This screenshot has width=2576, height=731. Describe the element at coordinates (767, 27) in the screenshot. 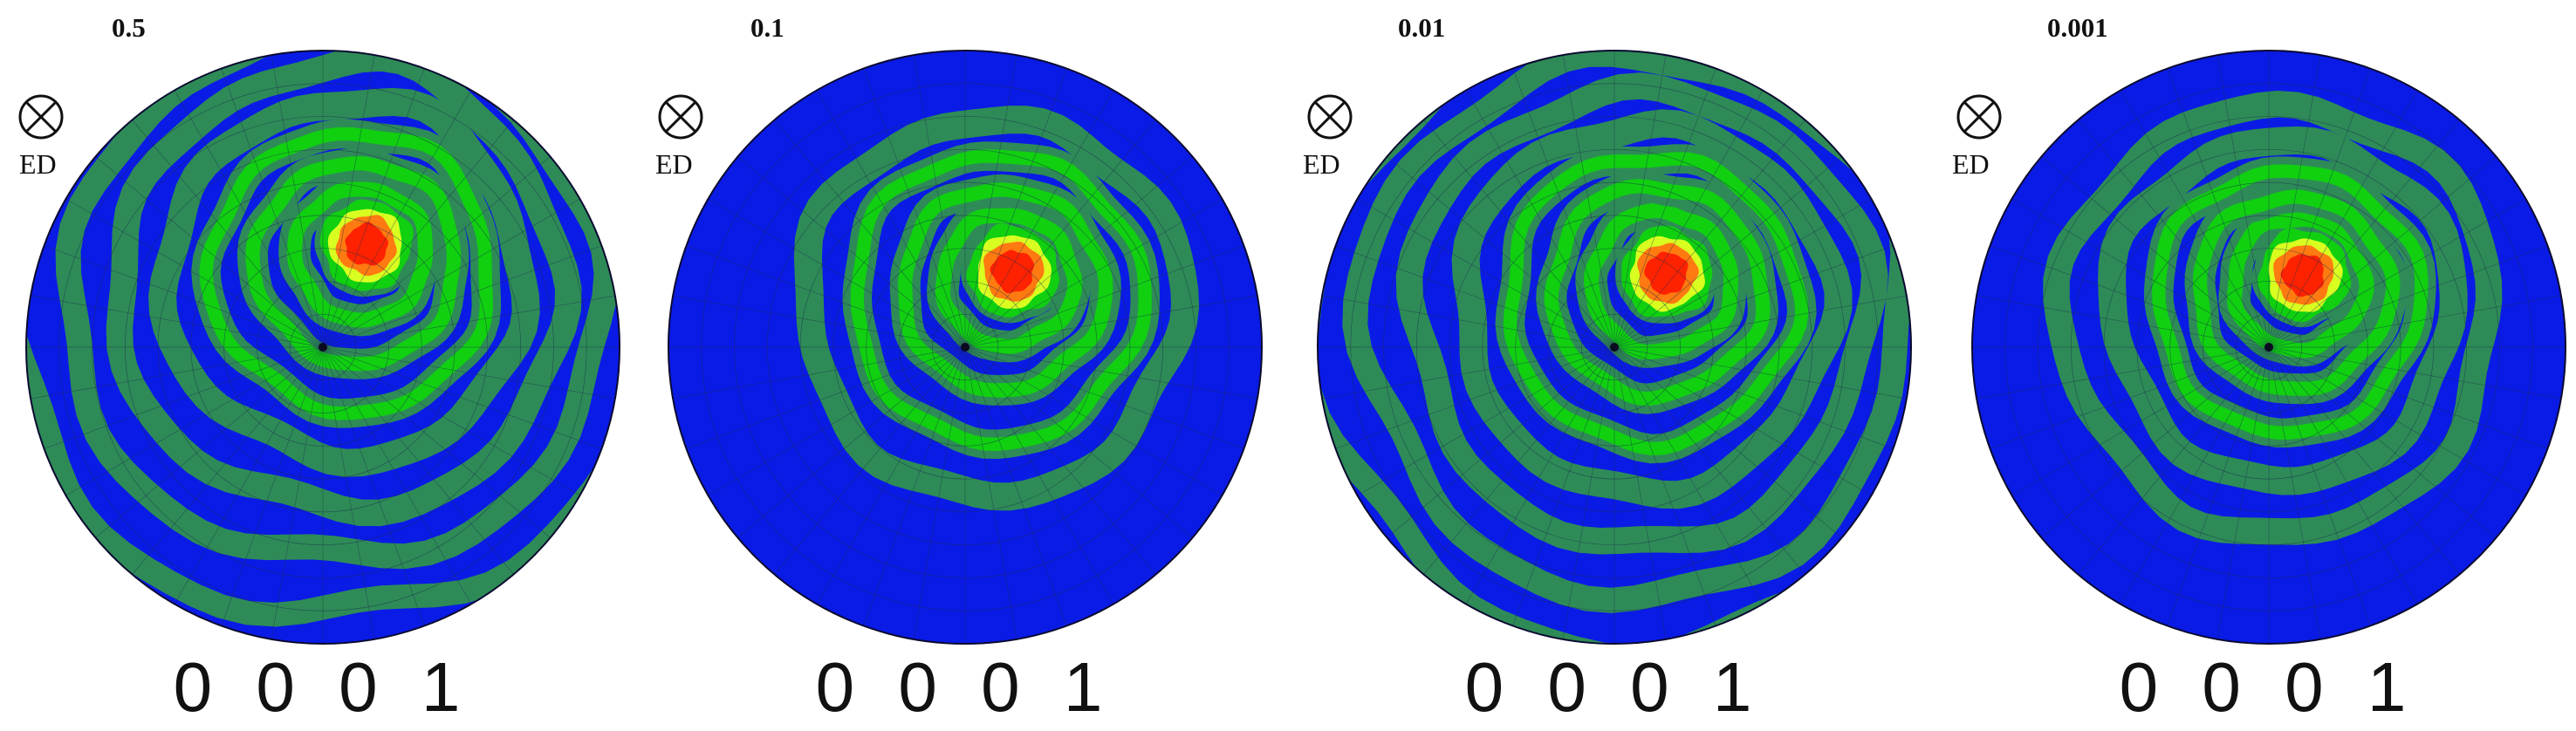

I see `panel-value-label: 0.1` at that location.